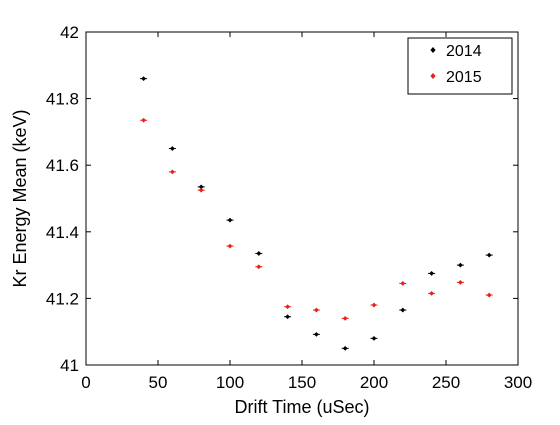 The height and width of the screenshot is (425, 560). Describe the element at coordinates (302, 382) in the screenshot. I see `x-tick-label: 150` at that location.